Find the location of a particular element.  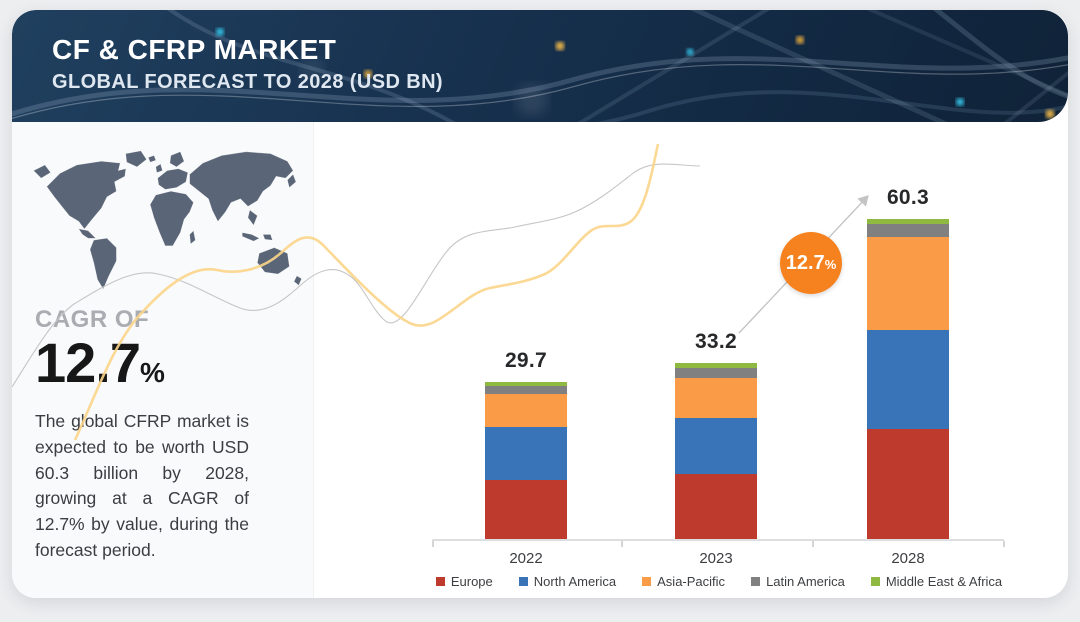

legend-item: Asia-Pacific is located at coordinates (683, 581).